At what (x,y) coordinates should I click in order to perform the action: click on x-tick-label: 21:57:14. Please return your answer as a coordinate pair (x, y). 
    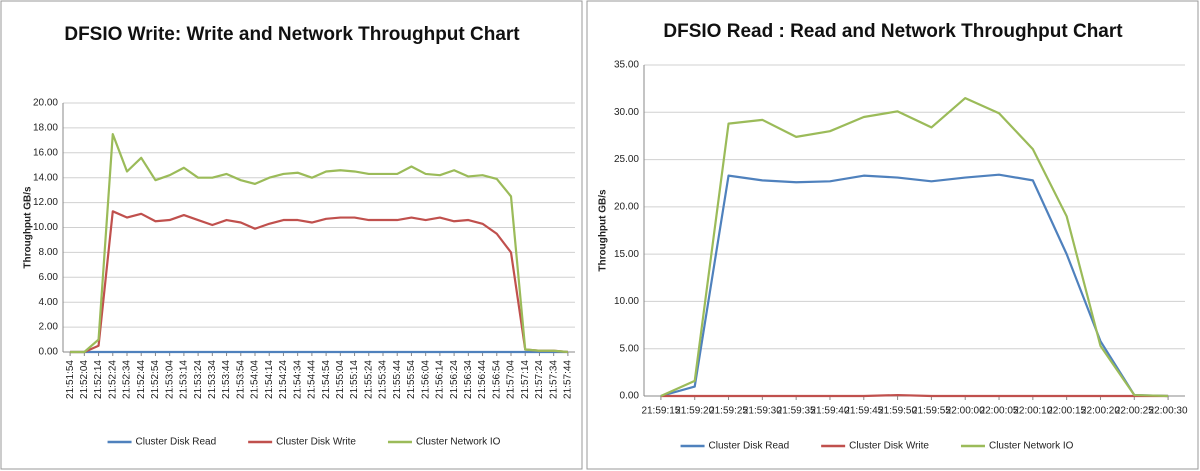
    Looking at the image, I should click on (525, 379).